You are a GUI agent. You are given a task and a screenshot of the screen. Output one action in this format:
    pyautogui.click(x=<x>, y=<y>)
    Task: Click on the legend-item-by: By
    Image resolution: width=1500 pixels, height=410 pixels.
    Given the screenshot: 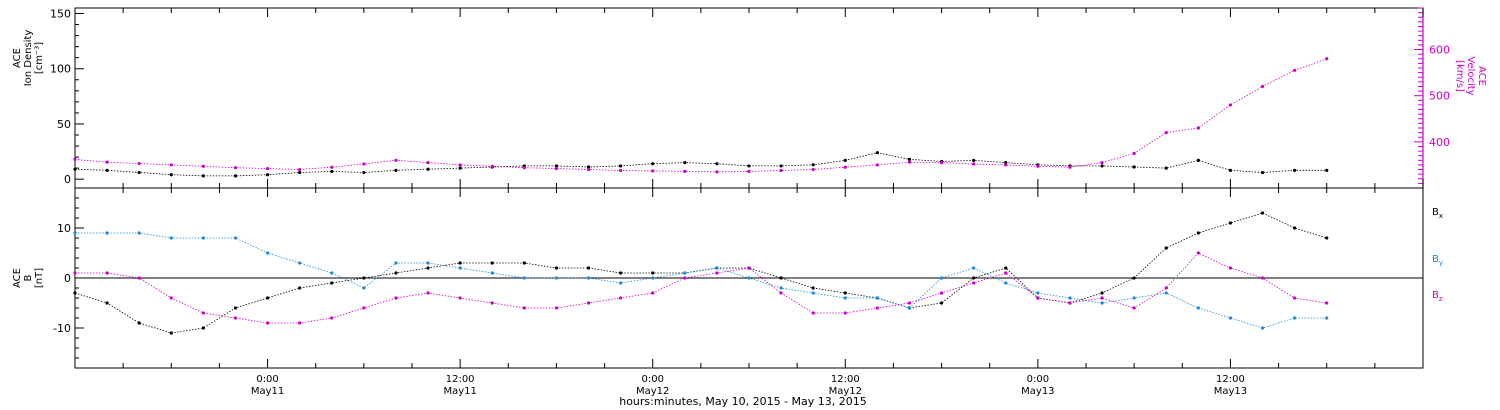 What is the action you would take?
    pyautogui.click(x=1437, y=260)
    